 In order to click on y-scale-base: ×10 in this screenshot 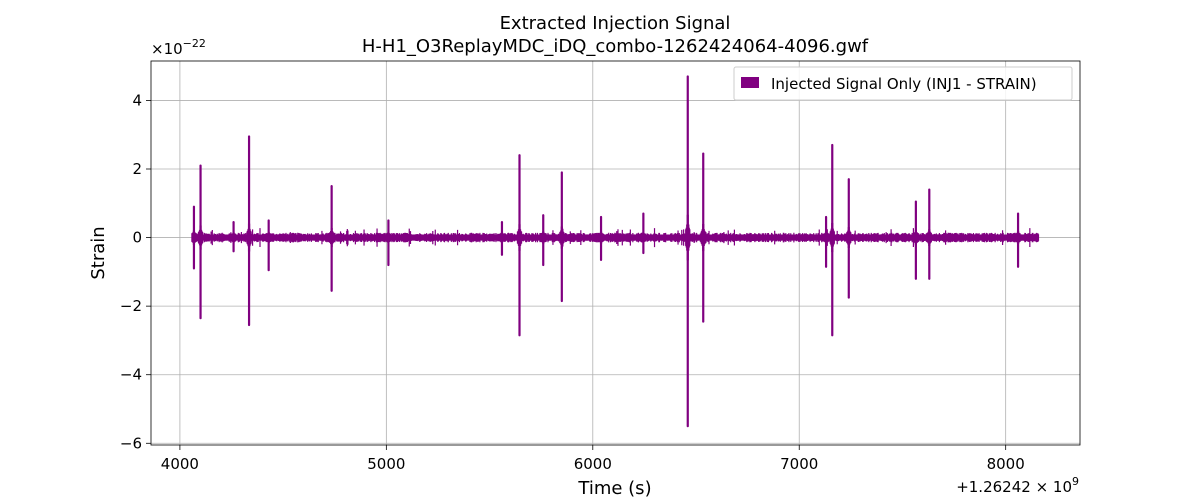, I will do `click(167, 49)`.